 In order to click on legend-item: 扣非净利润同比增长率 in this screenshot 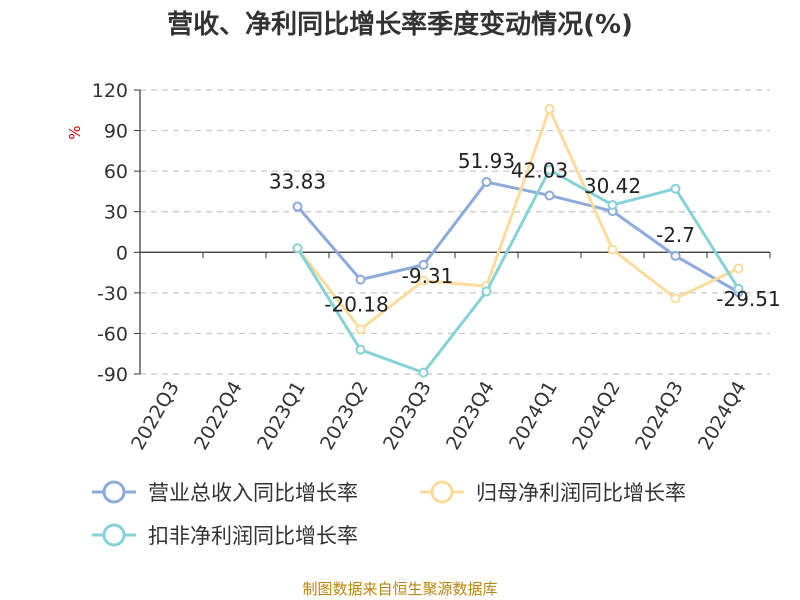, I will do `click(225, 535)`.